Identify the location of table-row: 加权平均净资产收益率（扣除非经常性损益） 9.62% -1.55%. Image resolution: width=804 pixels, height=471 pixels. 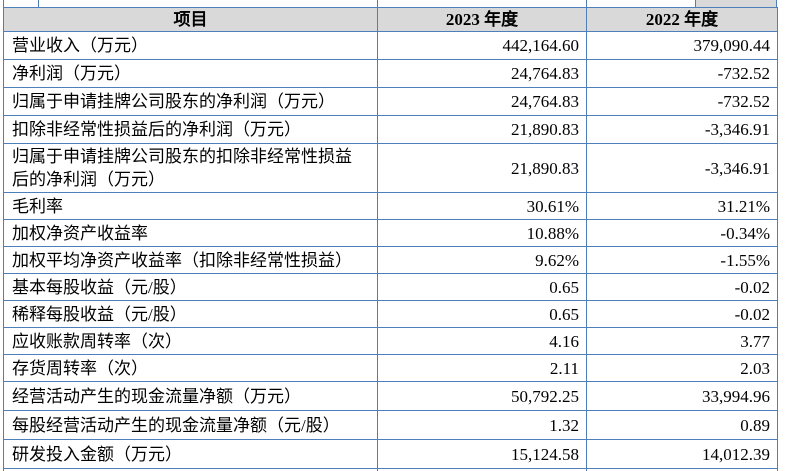
(390, 260).